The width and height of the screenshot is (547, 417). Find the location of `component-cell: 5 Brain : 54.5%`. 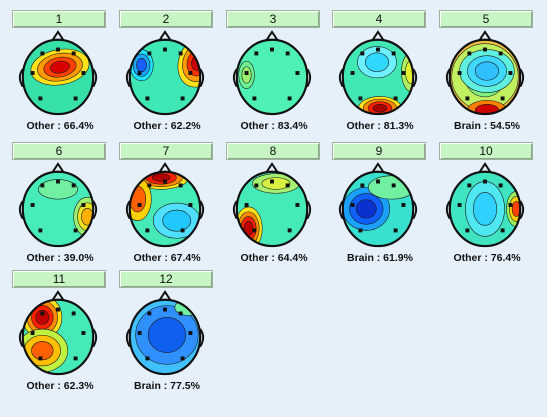

component-cell: 5 Brain : 54.5% is located at coordinates (487, 76).